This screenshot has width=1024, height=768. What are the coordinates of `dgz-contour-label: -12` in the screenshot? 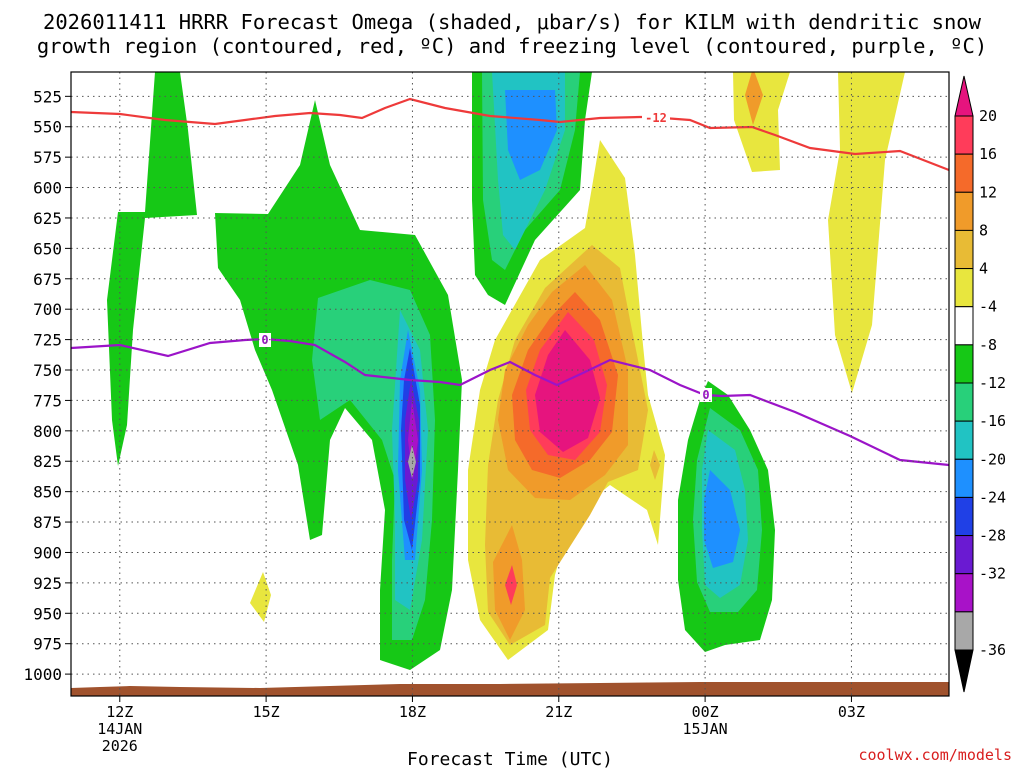 It's located at (656, 118).